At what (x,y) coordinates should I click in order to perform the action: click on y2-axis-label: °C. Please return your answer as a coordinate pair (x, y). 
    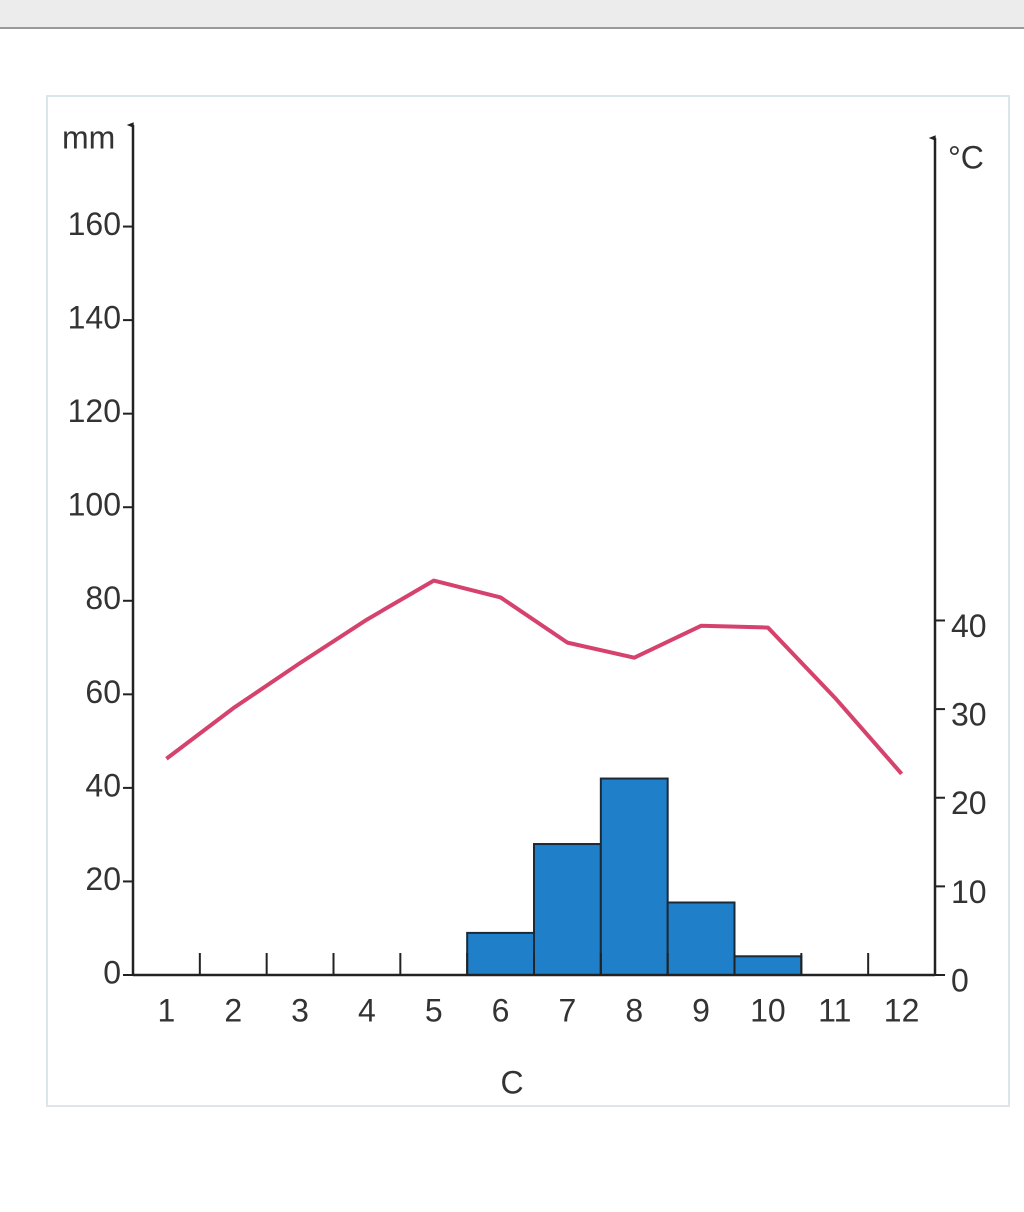
    Looking at the image, I should click on (966, 157).